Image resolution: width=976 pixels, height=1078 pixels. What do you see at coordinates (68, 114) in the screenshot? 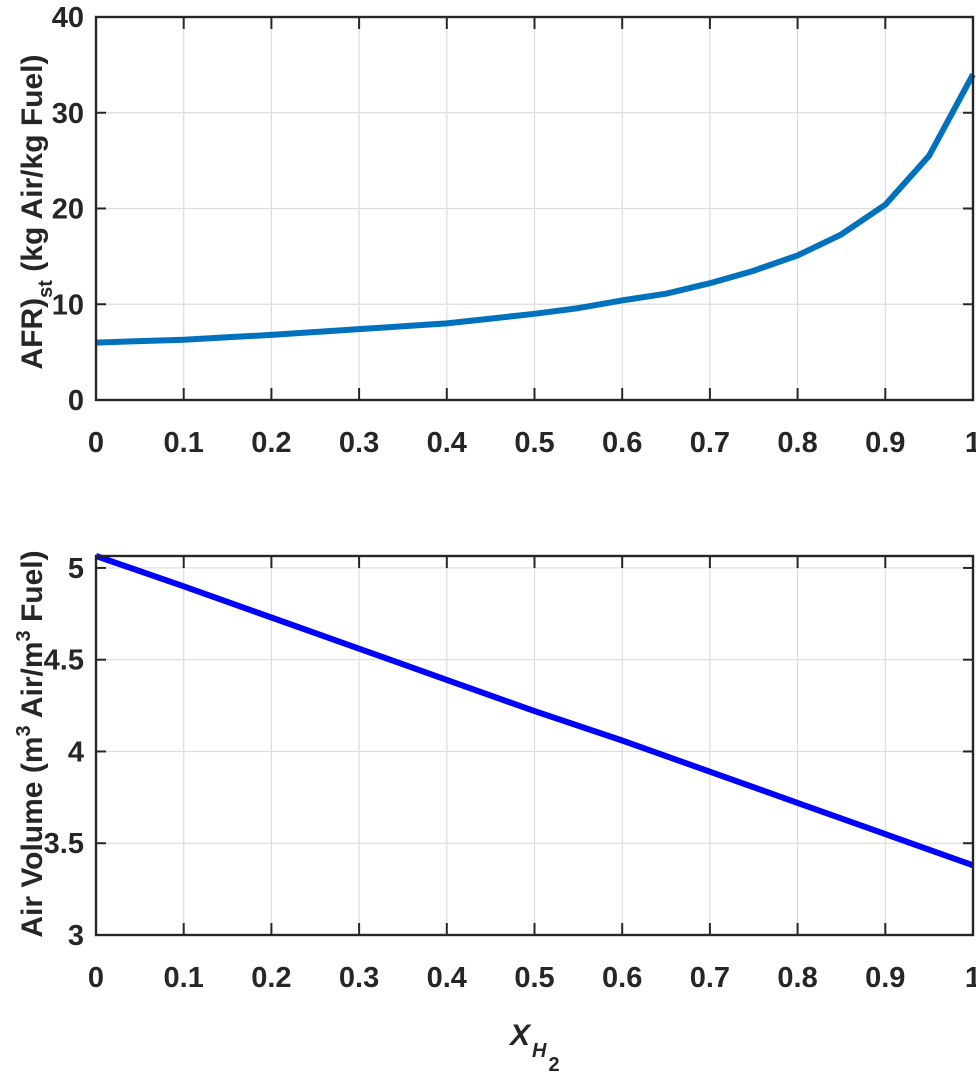
I see `y-tick-label: 30` at bounding box center [68, 114].